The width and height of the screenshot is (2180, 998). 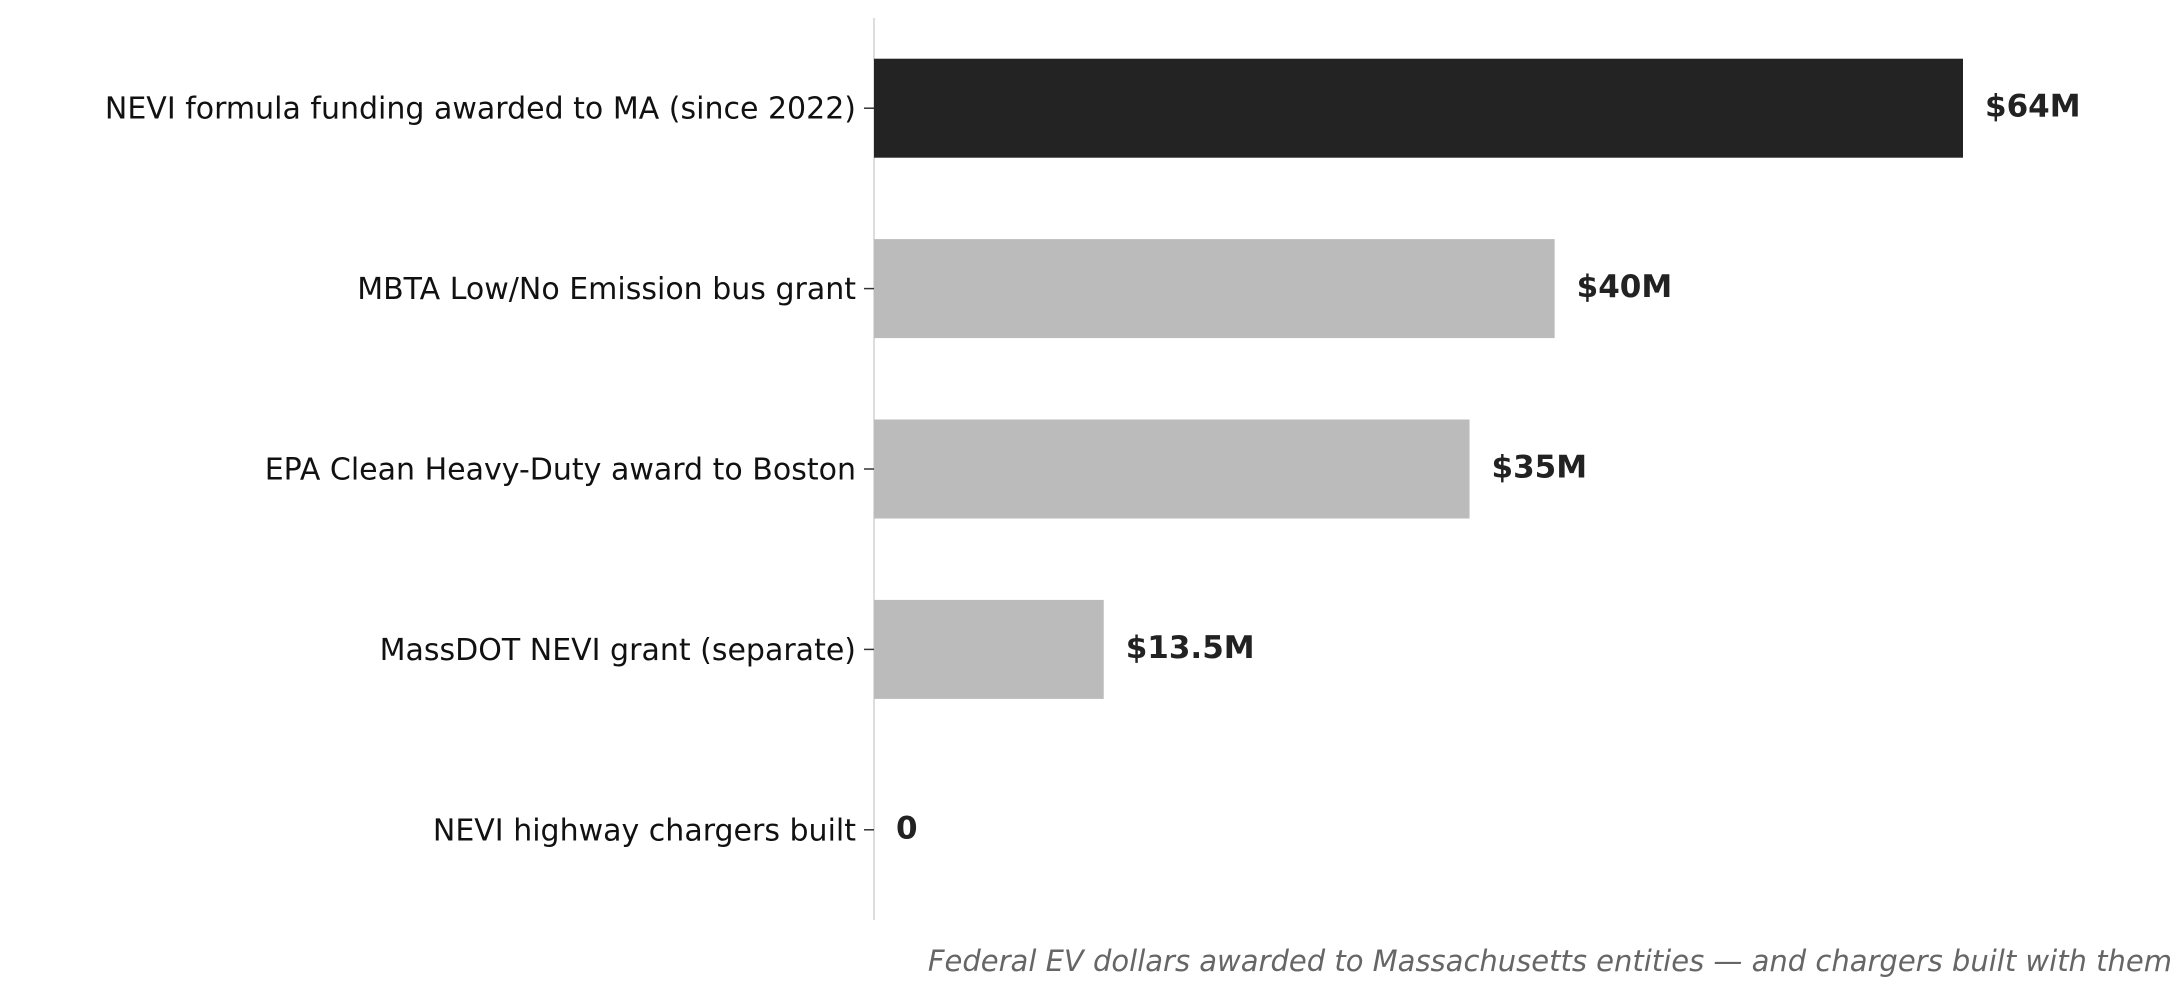 I want to click on value-label: $35M, so click(x=1540, y=468).